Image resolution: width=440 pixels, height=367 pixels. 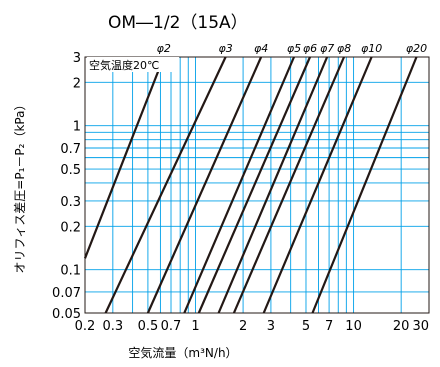 I want to click on series-labels: φ2 φ3 φ4 φ5 φ6 φ7 φ8 φ10 φ20, so click(x=292, y=48).